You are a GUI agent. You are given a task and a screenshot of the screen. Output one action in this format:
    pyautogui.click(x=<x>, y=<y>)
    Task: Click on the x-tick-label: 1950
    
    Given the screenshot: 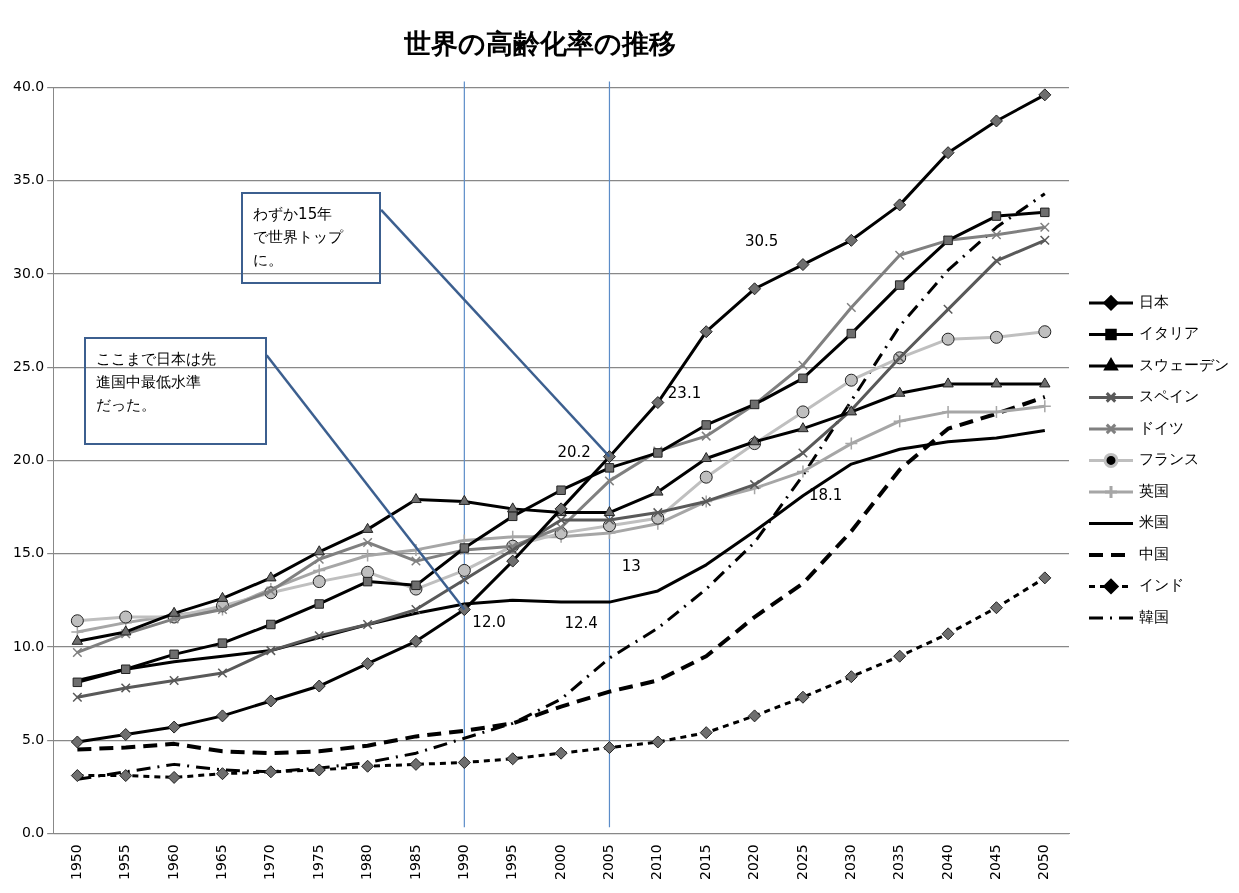 What is the action you would take?
    pyautogui.click(x=76, y=862)
    